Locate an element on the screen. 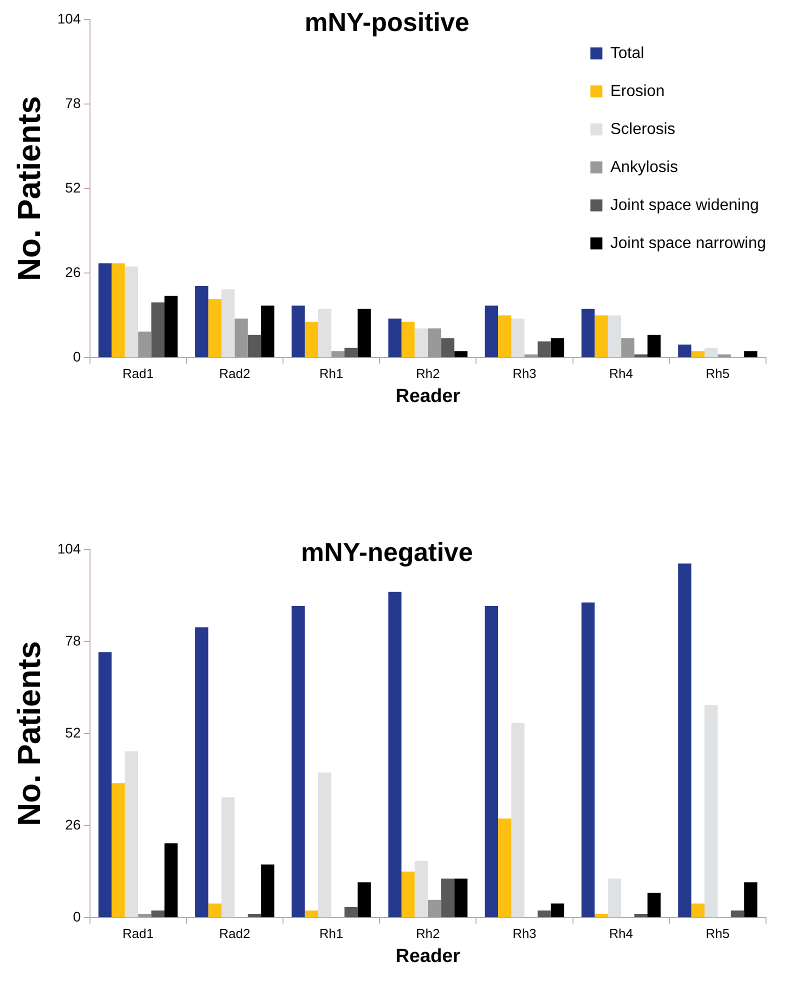 This screenshot has width=794, height=986. y-tick-label: 52 is located at coordinates (73, 187).